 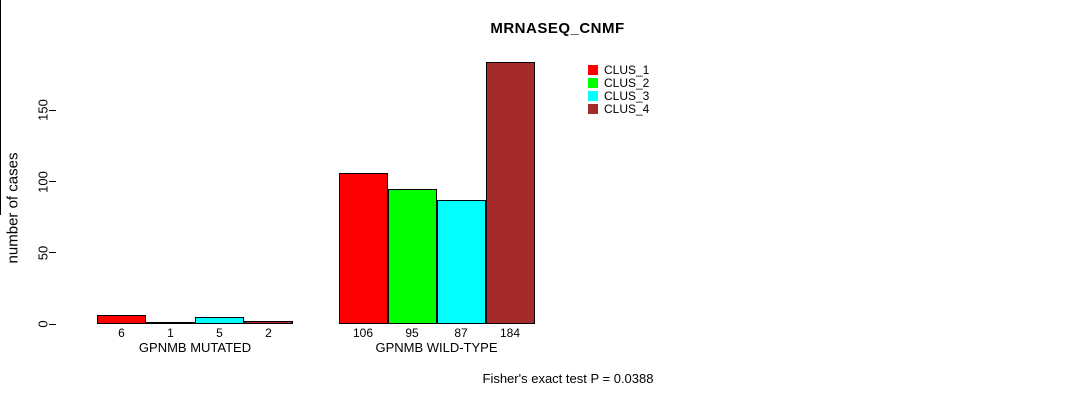 What do you see at coordinates (412, 256) in the screenshot?
I see `bar-clus_2-group2` at bounding box center [412, 256].